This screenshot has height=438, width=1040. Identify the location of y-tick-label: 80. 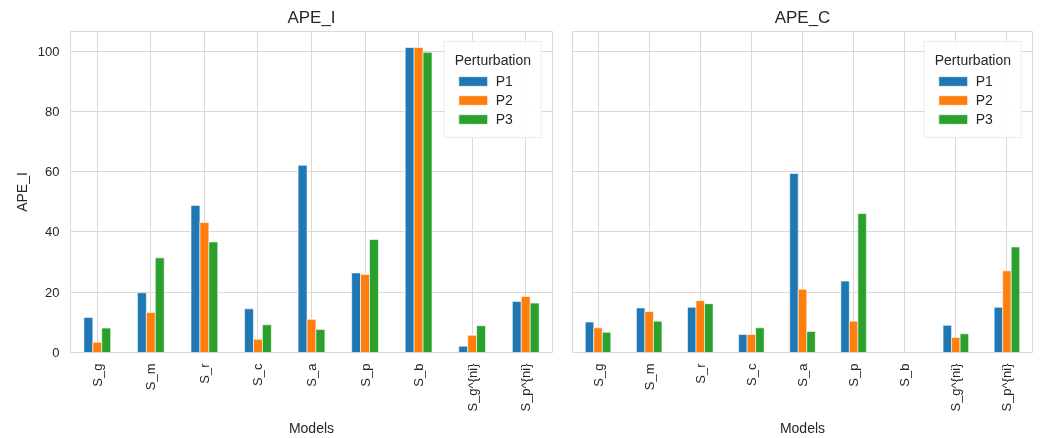
(52, 111).